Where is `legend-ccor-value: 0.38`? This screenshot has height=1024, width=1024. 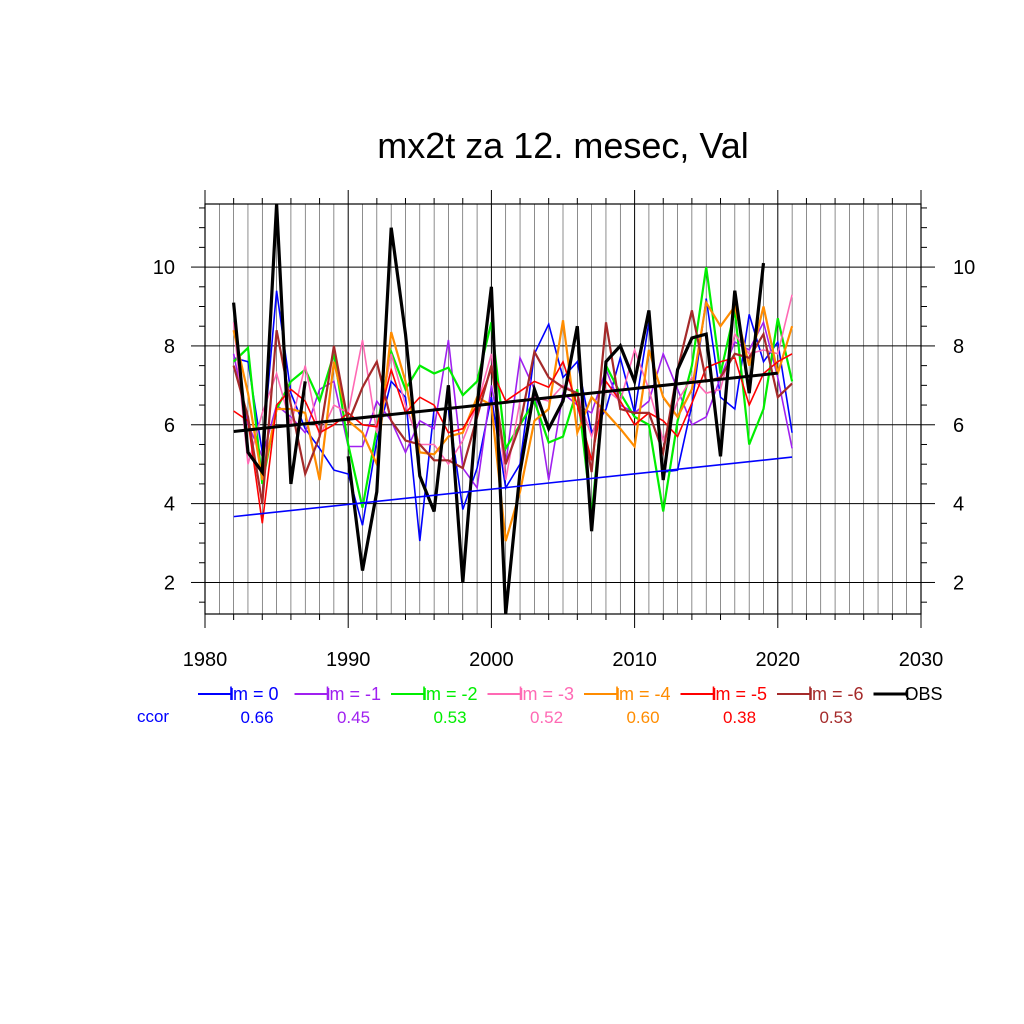 legend-ccor-value: 0.38 is located at coordinates (739, 717).